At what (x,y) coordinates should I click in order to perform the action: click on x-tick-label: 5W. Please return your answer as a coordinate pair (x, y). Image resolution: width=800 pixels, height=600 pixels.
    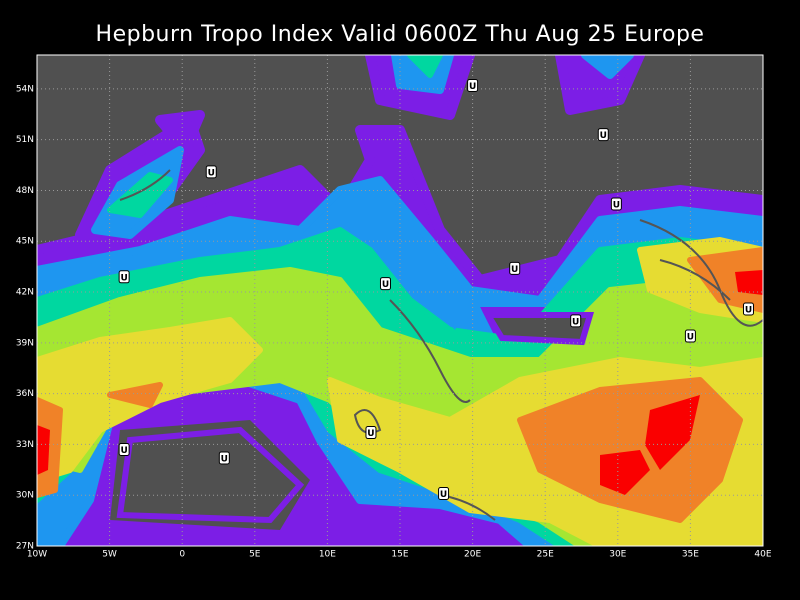
    Looking at the image, I should click on (109, 555).